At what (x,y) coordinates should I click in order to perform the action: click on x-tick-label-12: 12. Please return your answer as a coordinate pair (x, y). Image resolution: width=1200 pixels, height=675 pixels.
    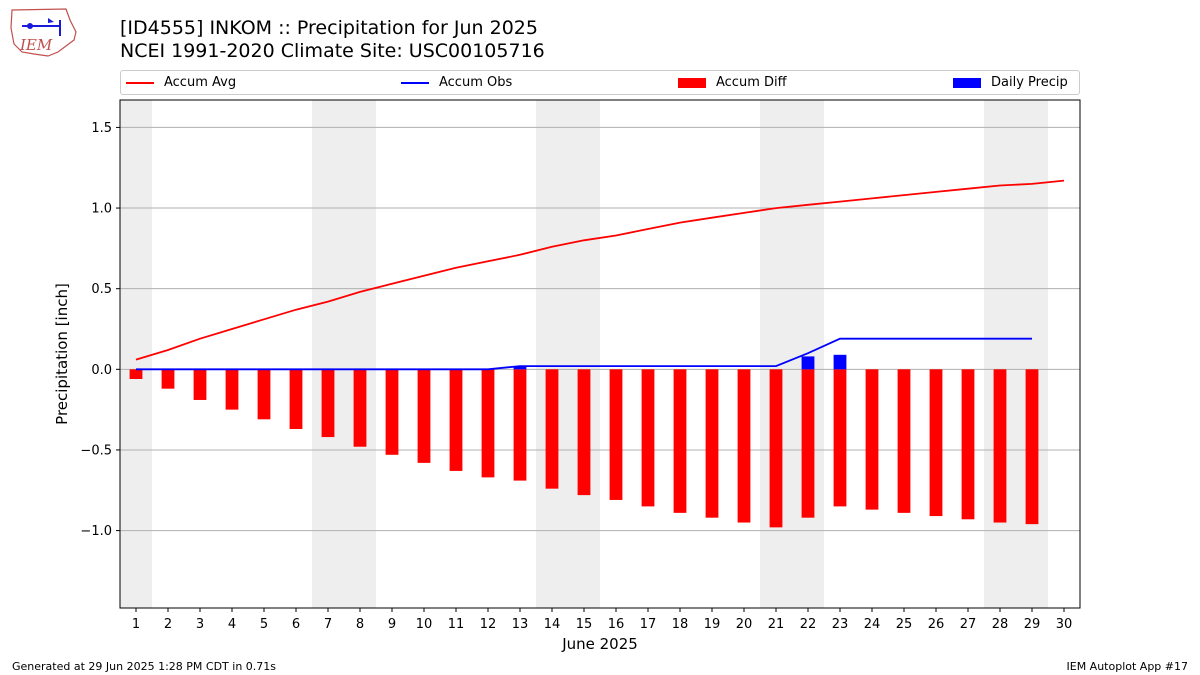
    Looking at the image, I should click on (488, 624).